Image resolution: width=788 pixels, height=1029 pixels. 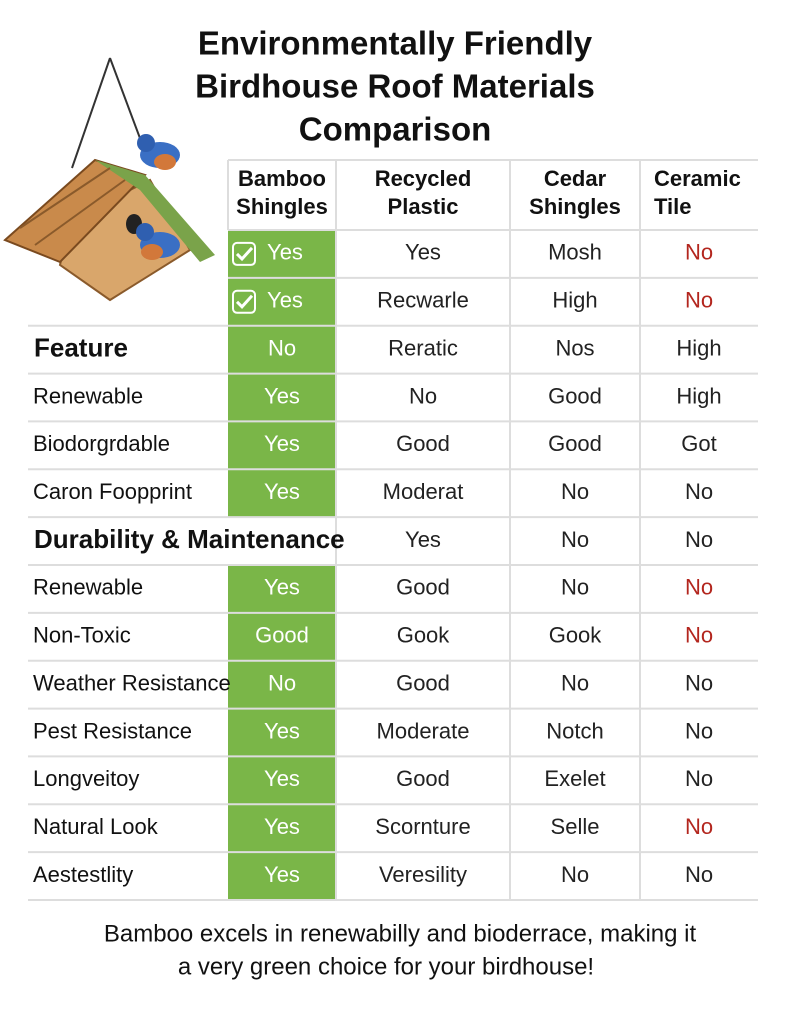 I want to click on cell-value: Recwarle, so click(x=423, y=300).